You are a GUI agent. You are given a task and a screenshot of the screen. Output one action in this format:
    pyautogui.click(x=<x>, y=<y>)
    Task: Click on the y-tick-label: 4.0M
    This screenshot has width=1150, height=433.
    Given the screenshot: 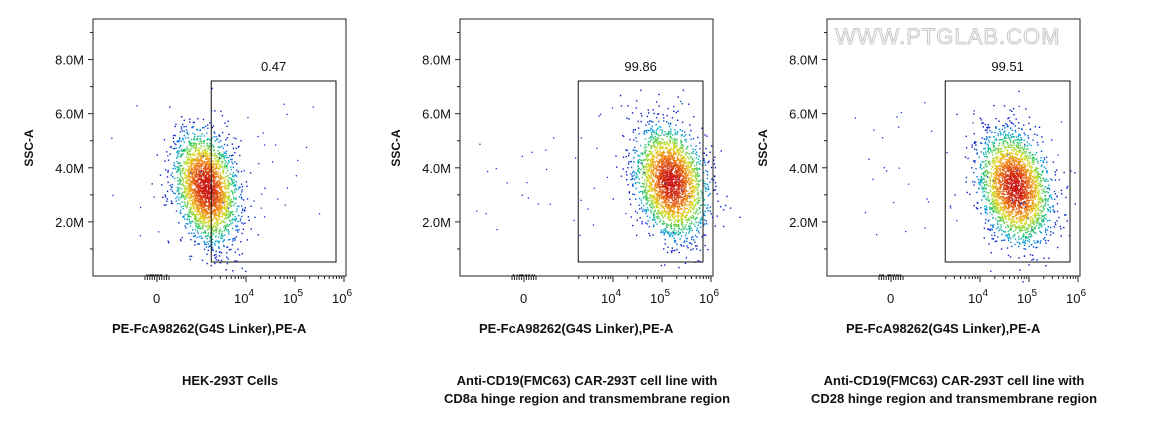 What is the action you would take?
    pyautogui.click(x=69, y=168)
    